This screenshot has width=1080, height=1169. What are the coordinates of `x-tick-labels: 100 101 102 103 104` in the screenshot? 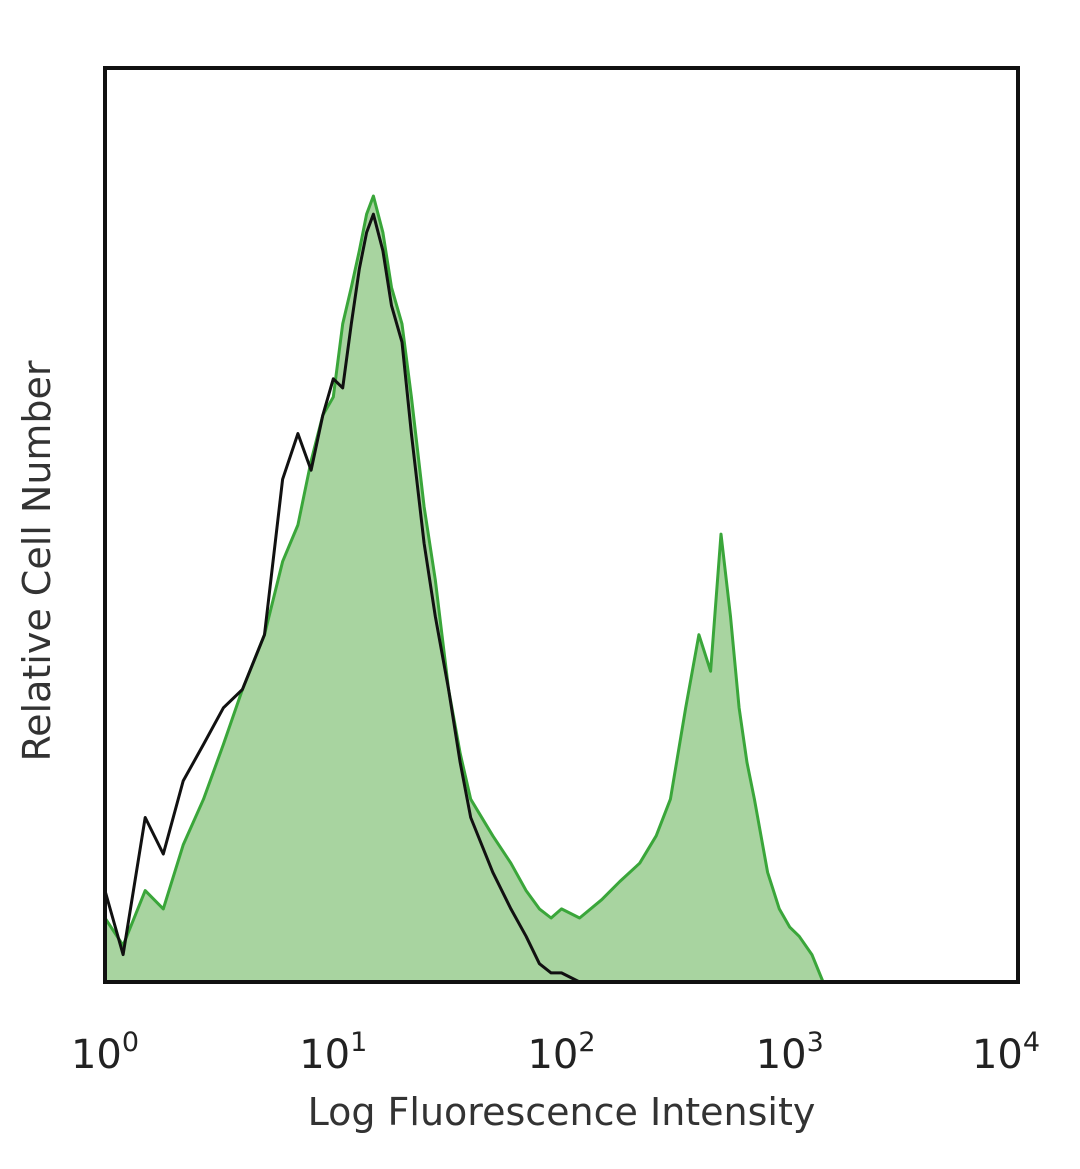 It's located at (555, 1052).